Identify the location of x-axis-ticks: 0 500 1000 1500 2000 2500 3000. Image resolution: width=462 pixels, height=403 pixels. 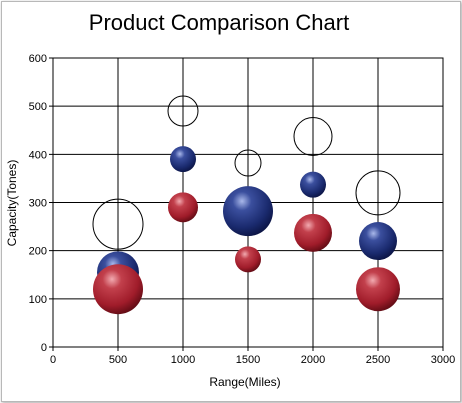
(252, 360).